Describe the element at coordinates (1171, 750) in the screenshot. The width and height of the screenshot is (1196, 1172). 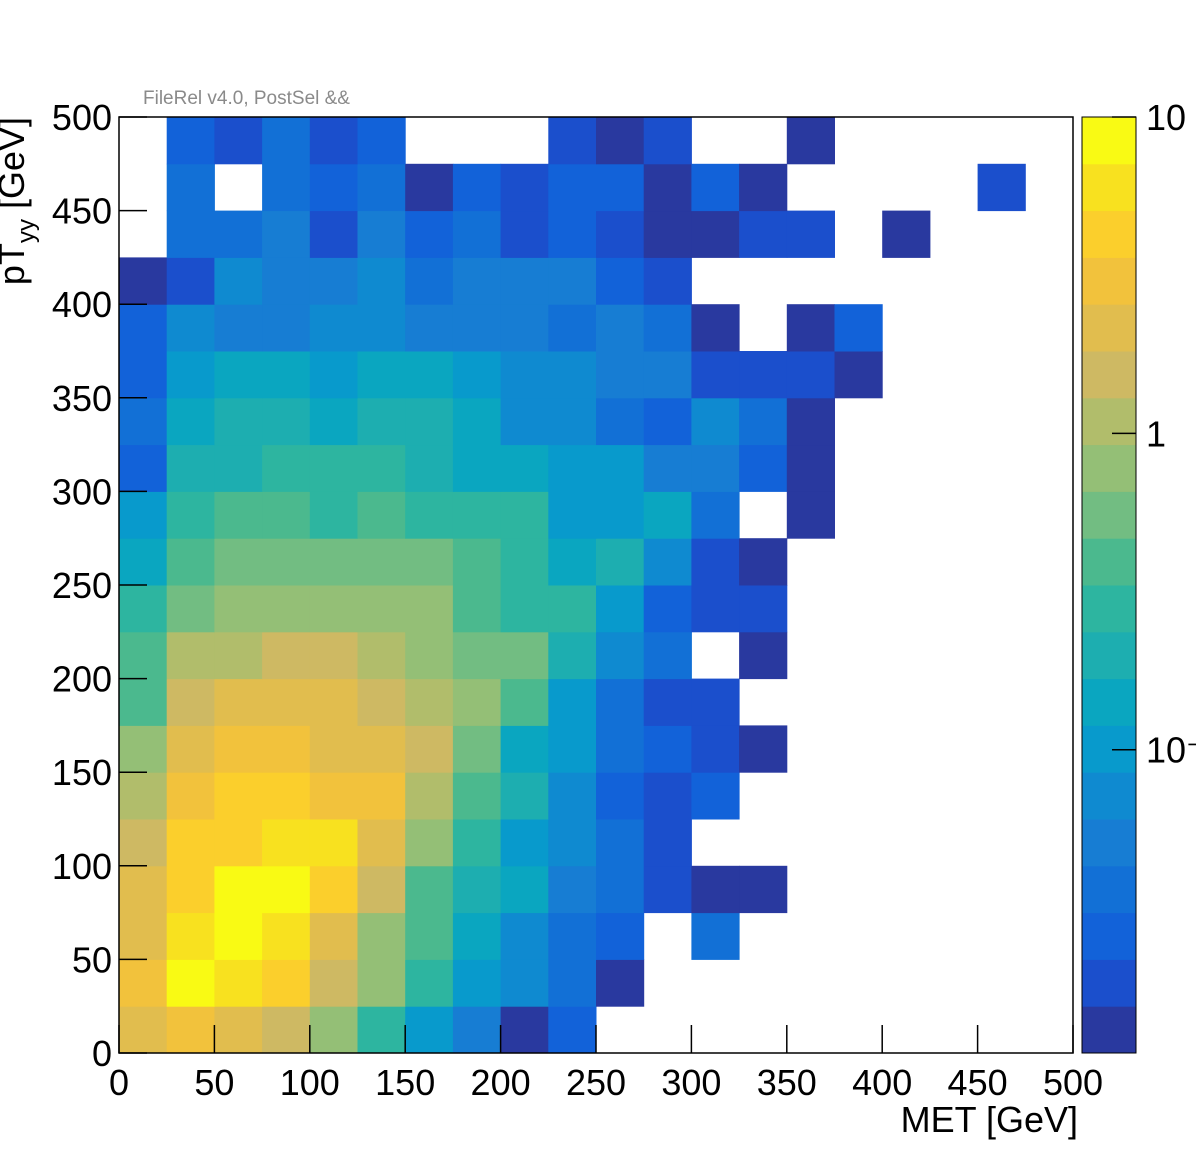
I see `z-tick-label: 10⁻¹` at that location.